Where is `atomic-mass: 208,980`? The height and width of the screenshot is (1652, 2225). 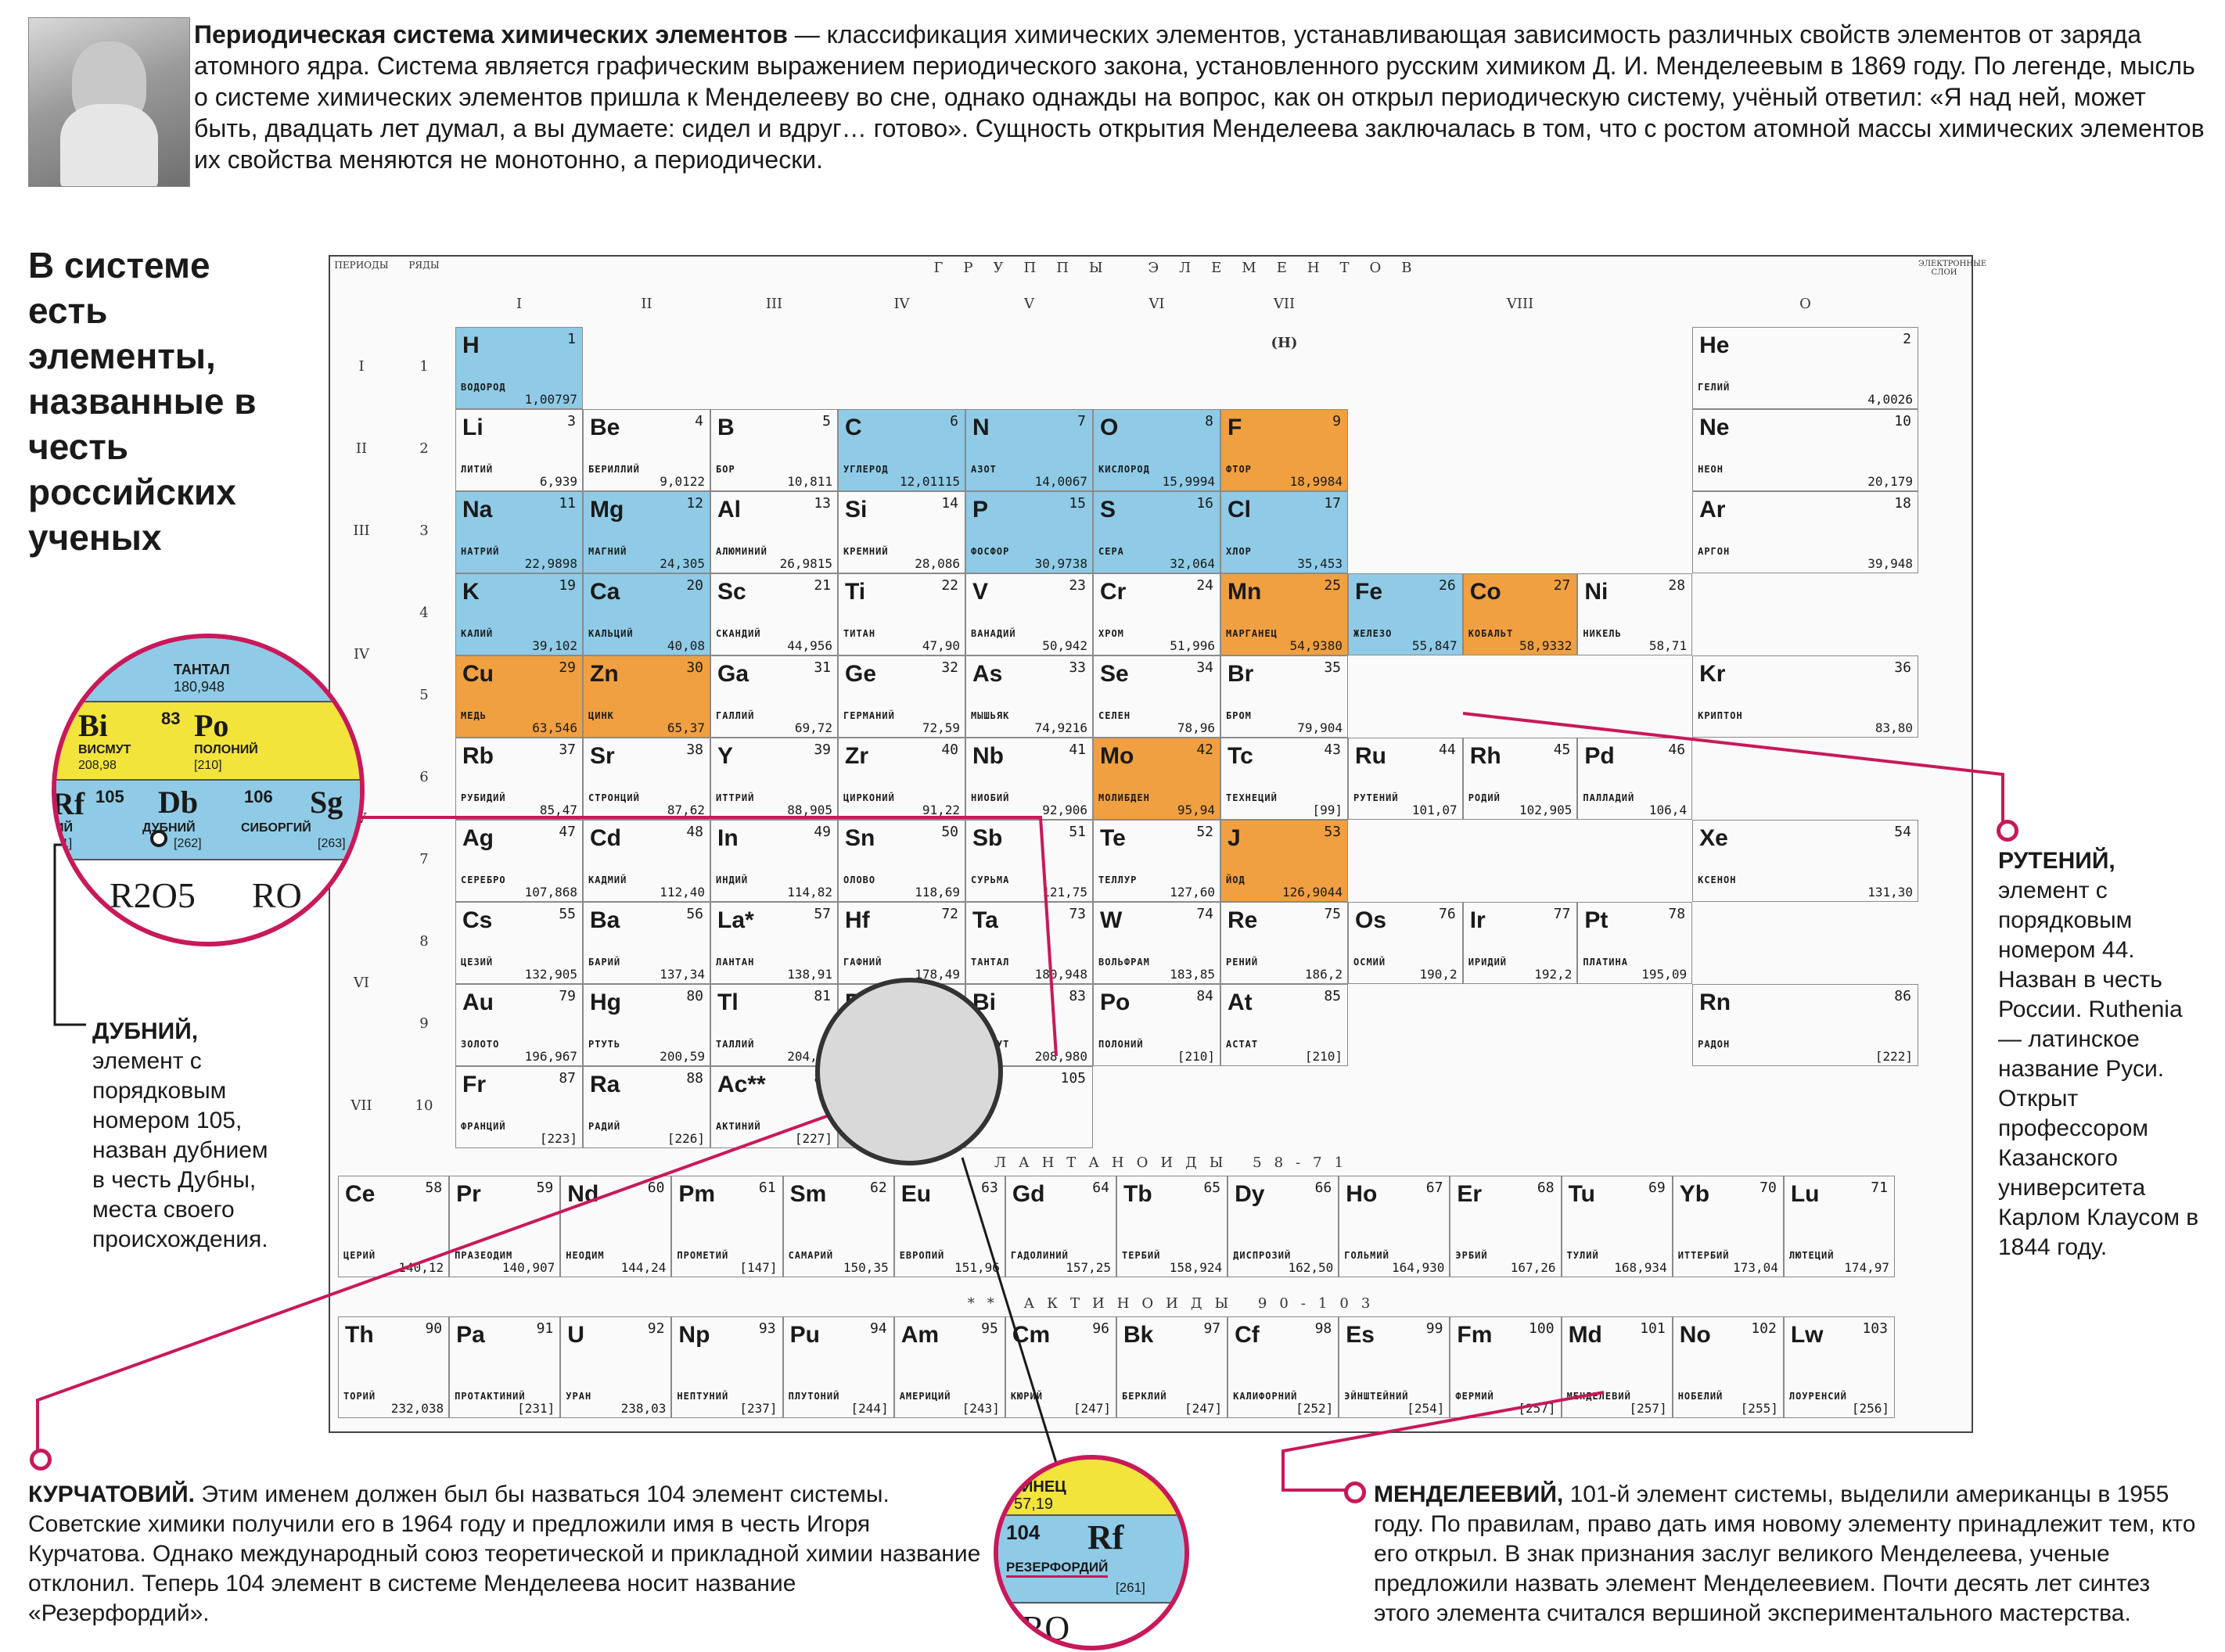
atomic-mass: 208,980 is located at coordinates (1060, 1056).